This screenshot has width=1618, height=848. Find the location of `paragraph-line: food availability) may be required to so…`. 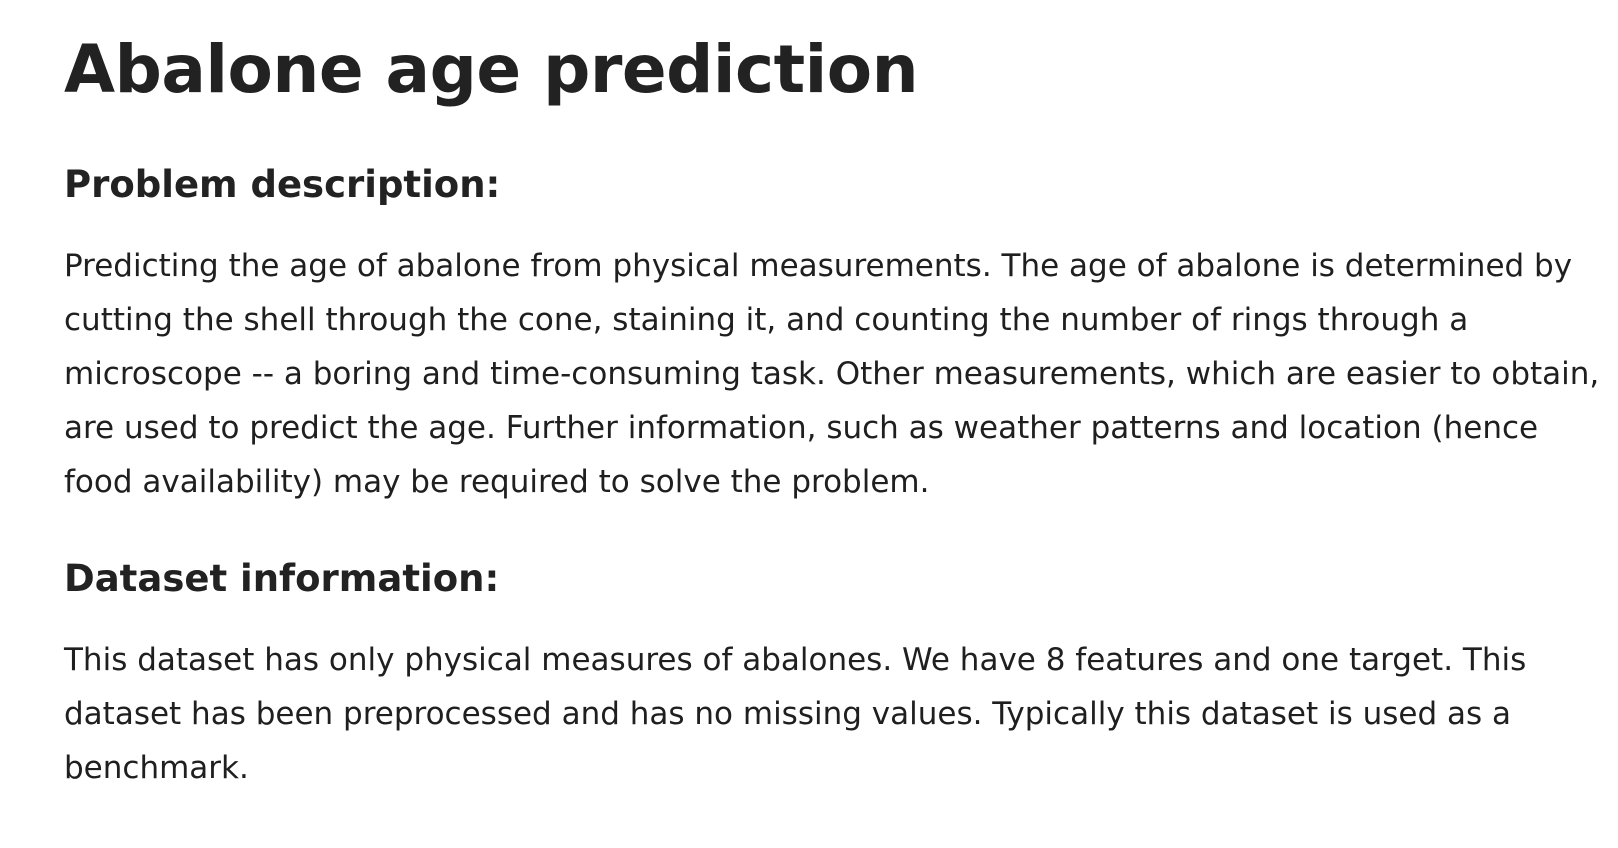

paragraph-line: food availability) may be required to so… is located at coordinates (497, 482).